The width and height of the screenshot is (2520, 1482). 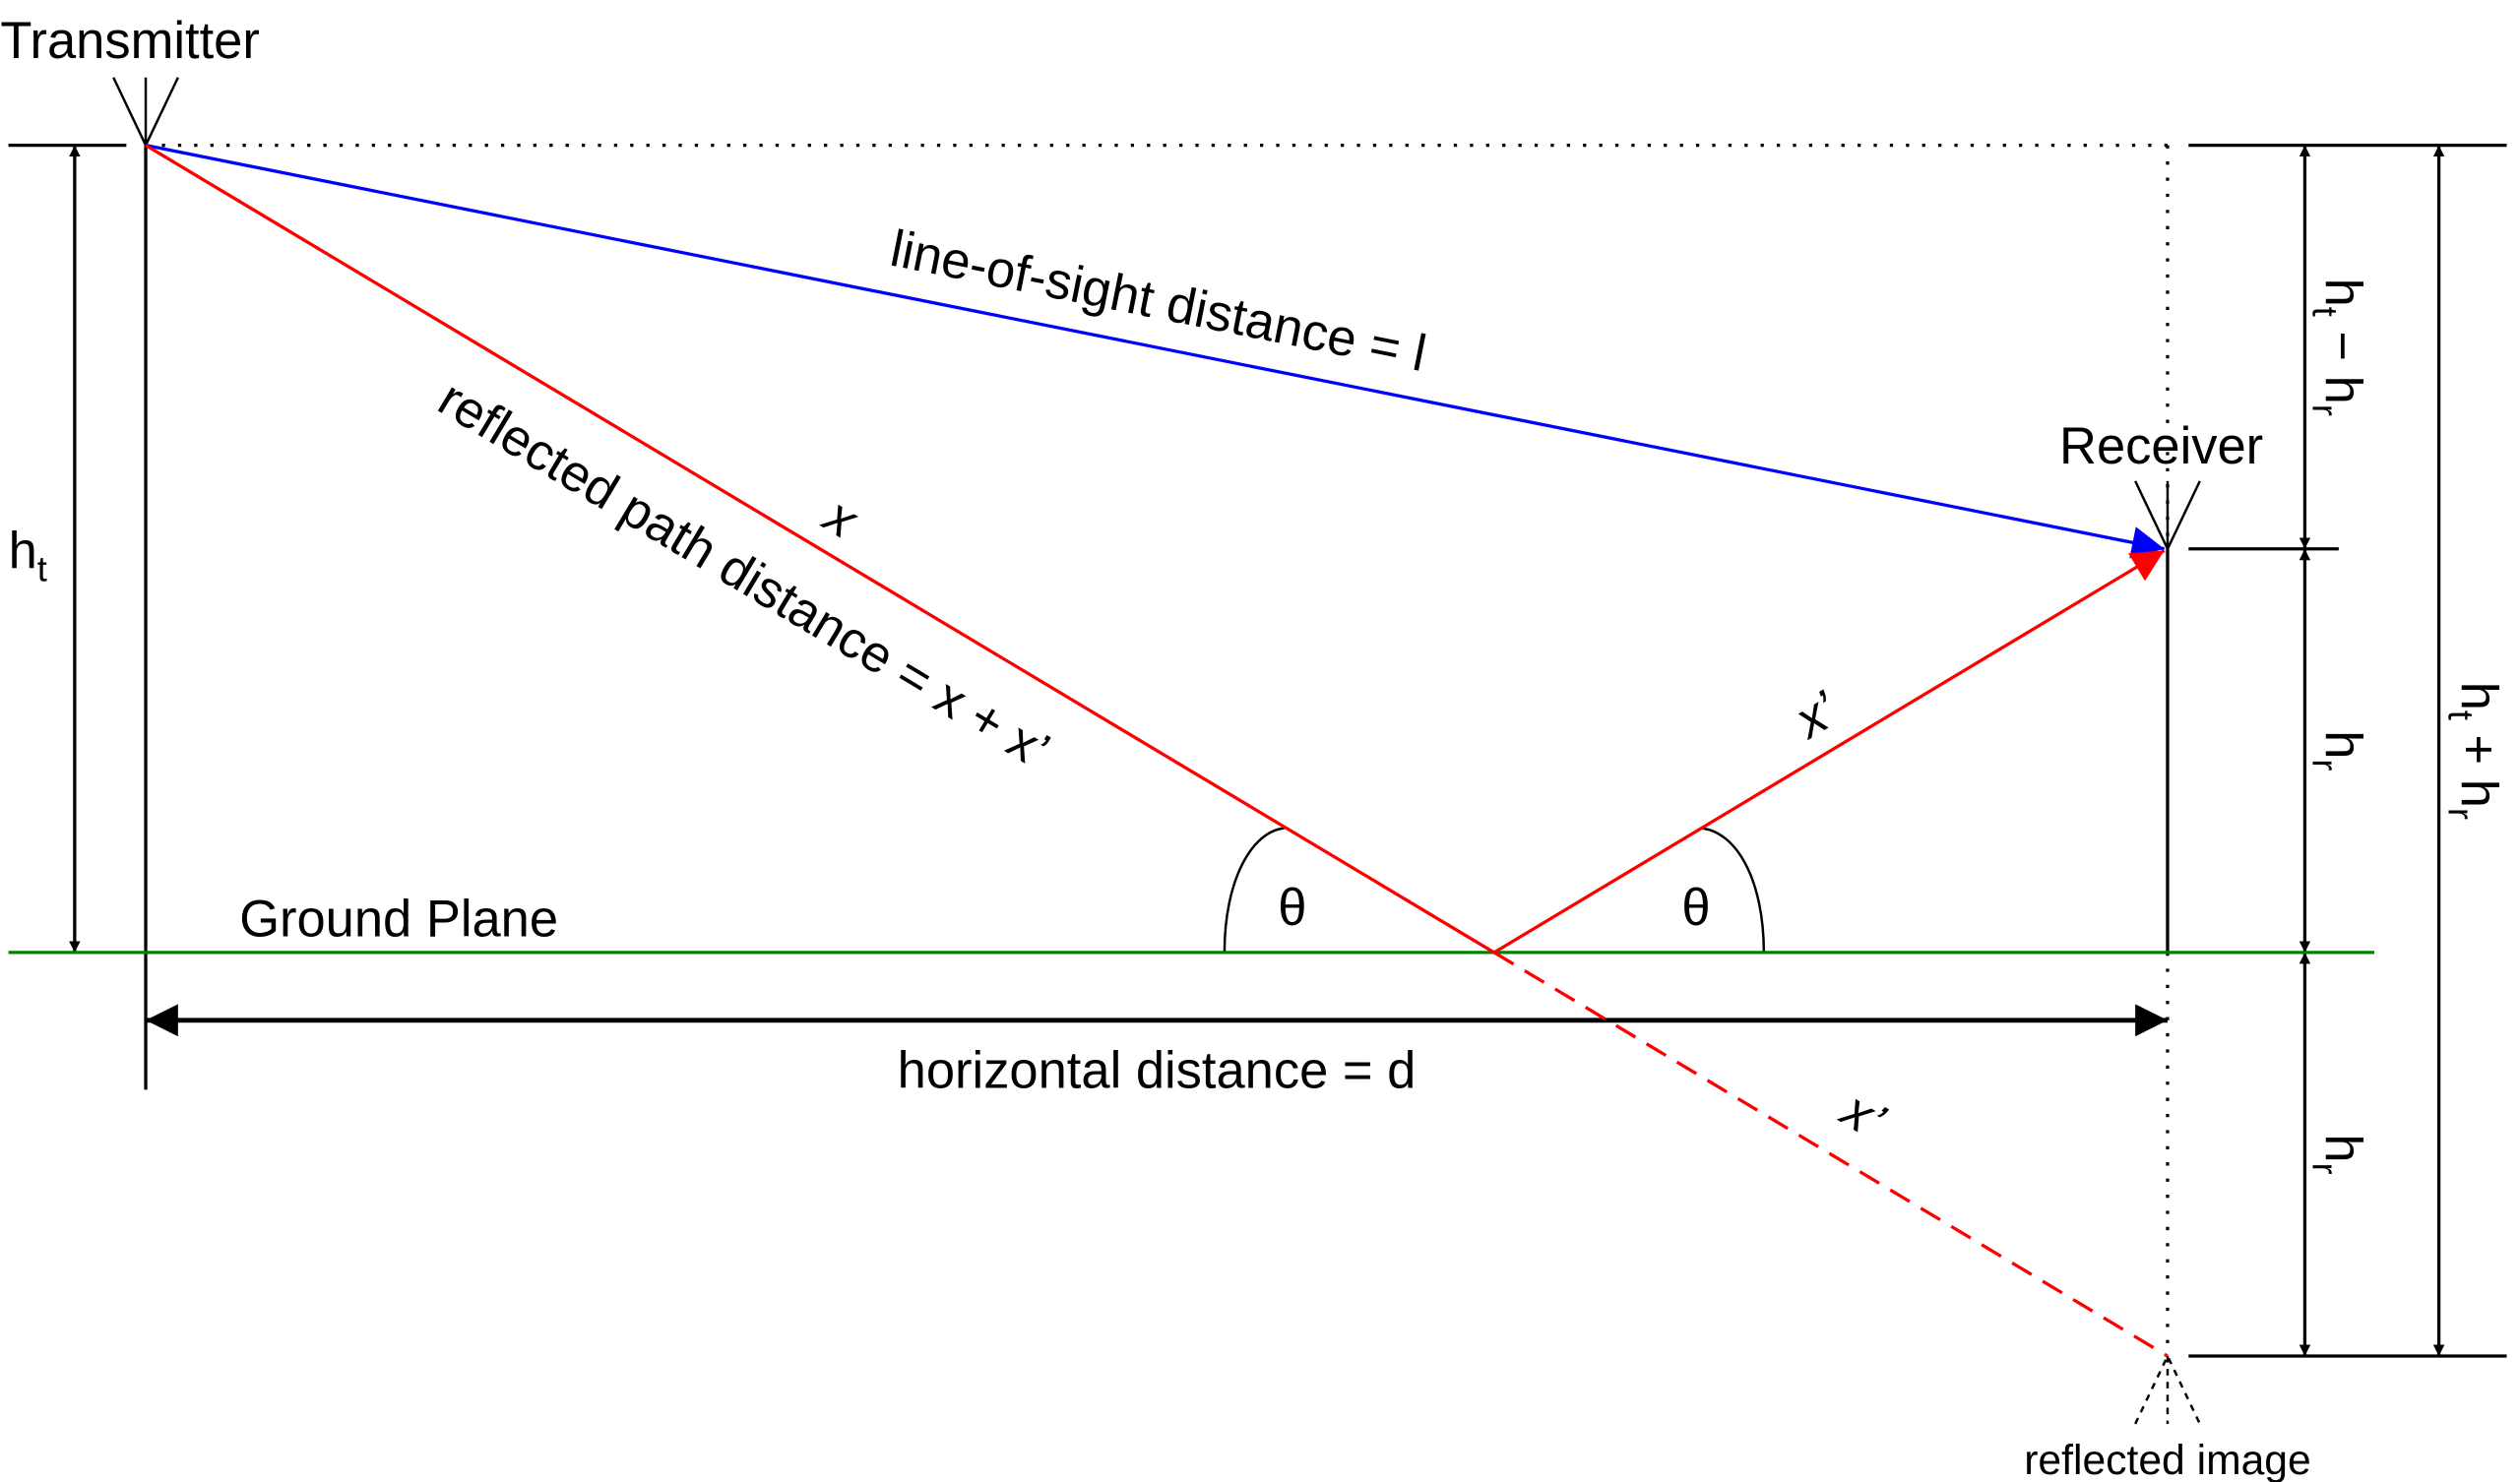 What do you see at coordinates (2167, 1459) in the screenshot?
I see `reflected-image-label: reflected image` at bounding box center [2167, 1459].